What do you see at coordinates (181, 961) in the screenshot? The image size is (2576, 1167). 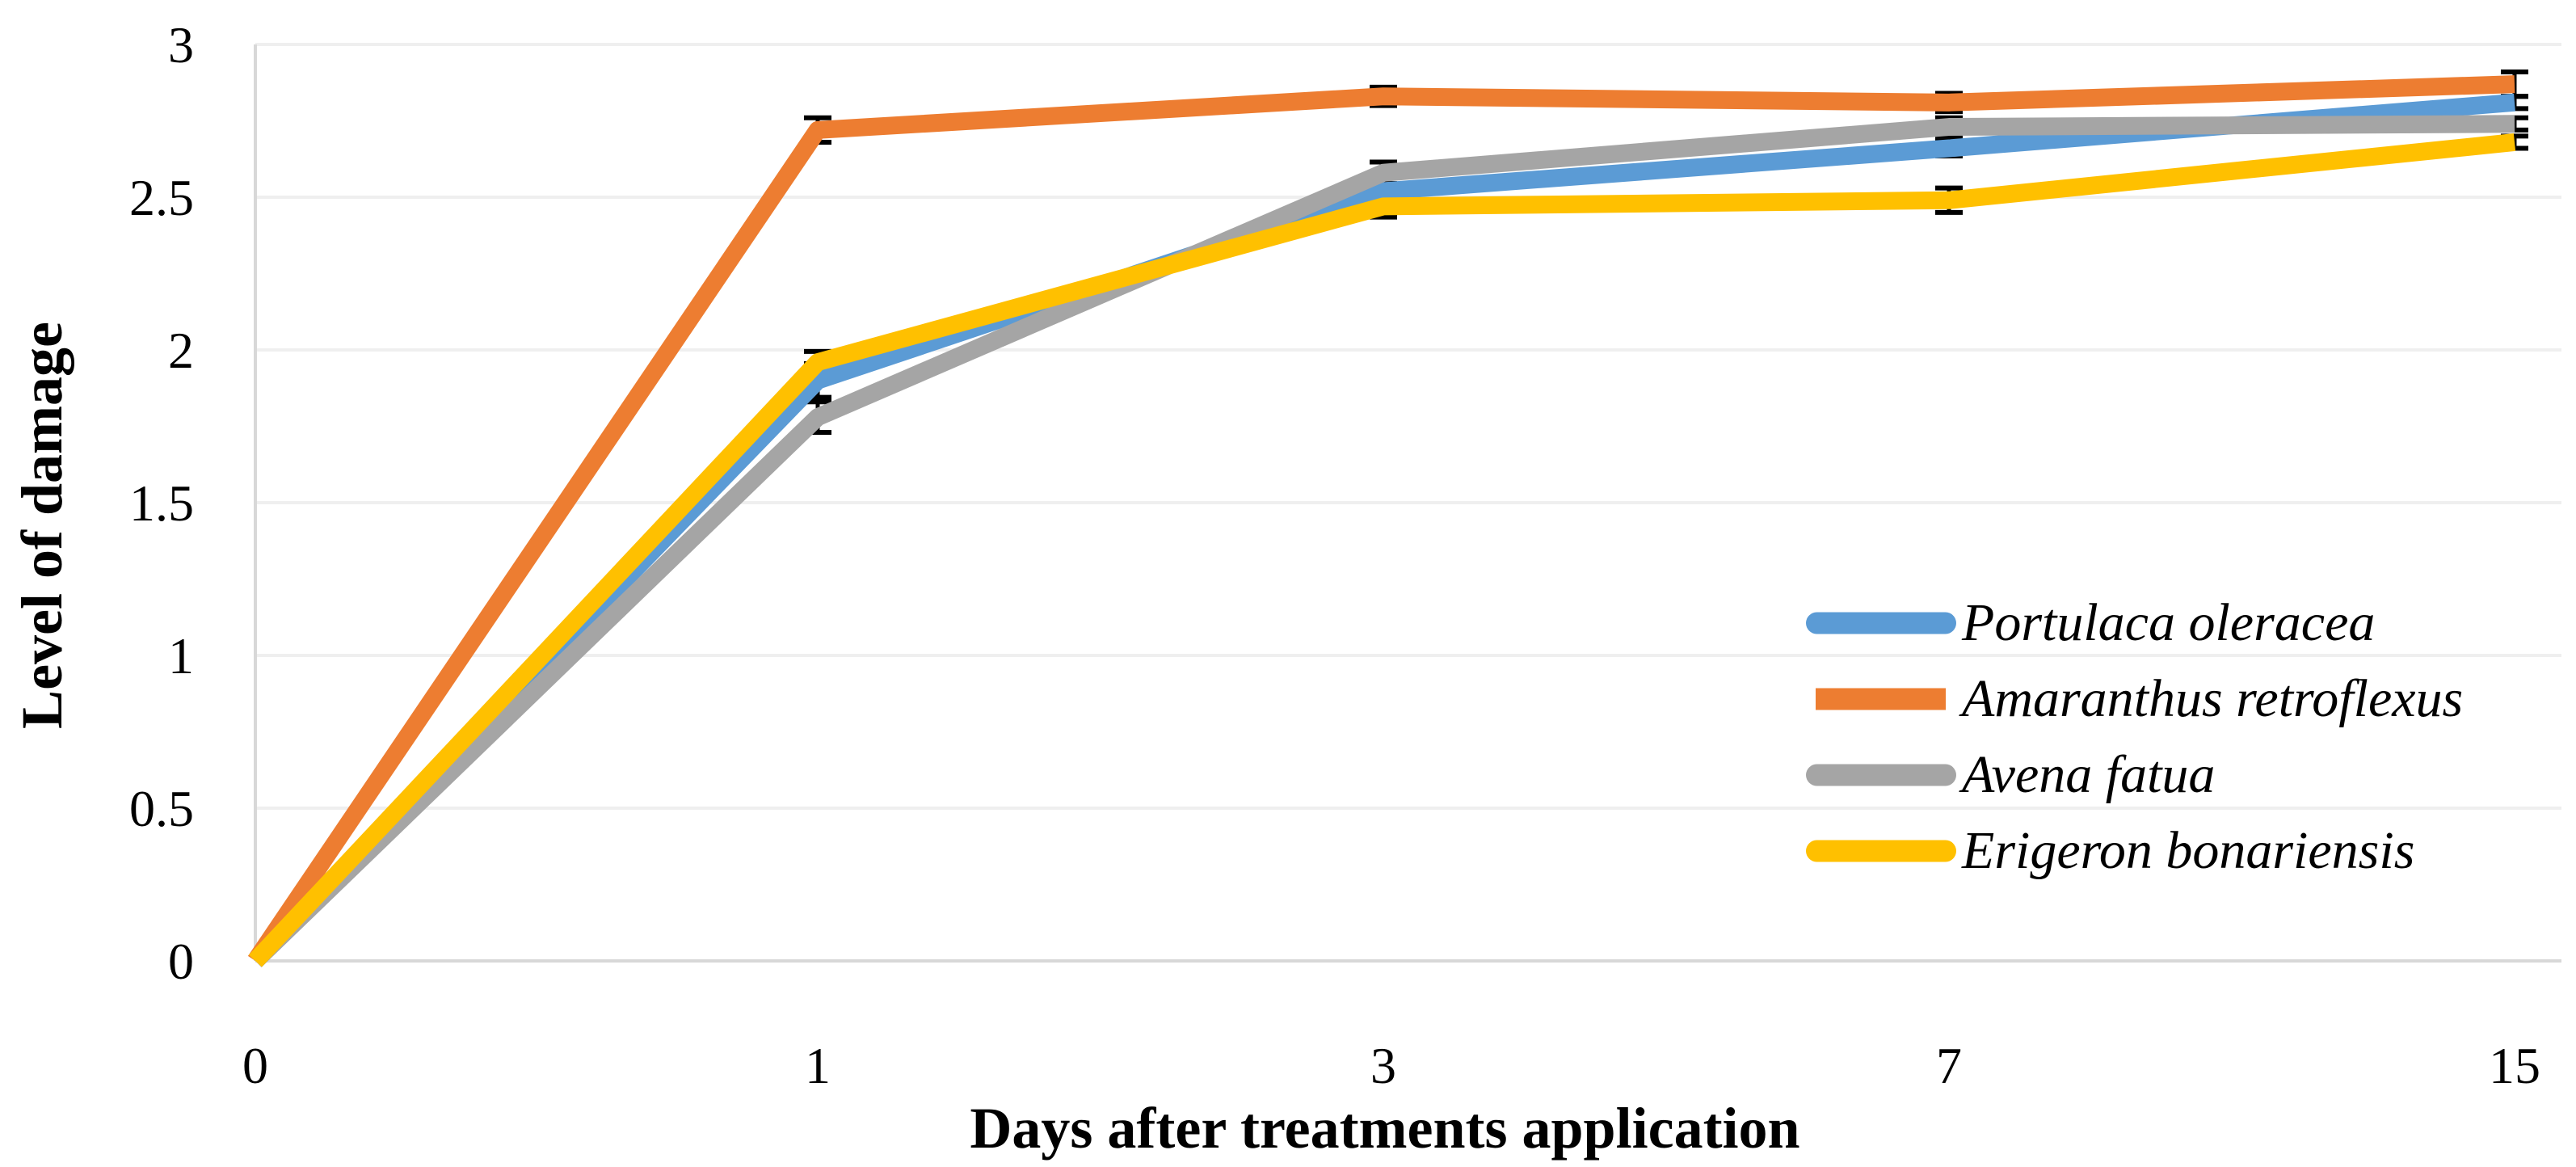 I see `y-tick-label: 0` at bounding box center [181, 961].